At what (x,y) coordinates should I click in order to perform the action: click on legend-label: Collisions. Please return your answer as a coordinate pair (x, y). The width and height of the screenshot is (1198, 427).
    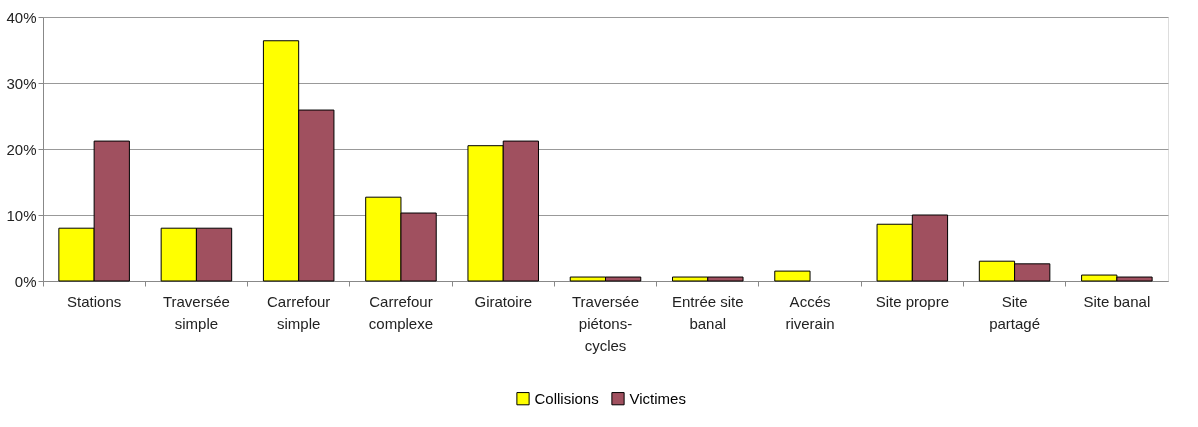
    Looking at the image, I should click on (566, 398).